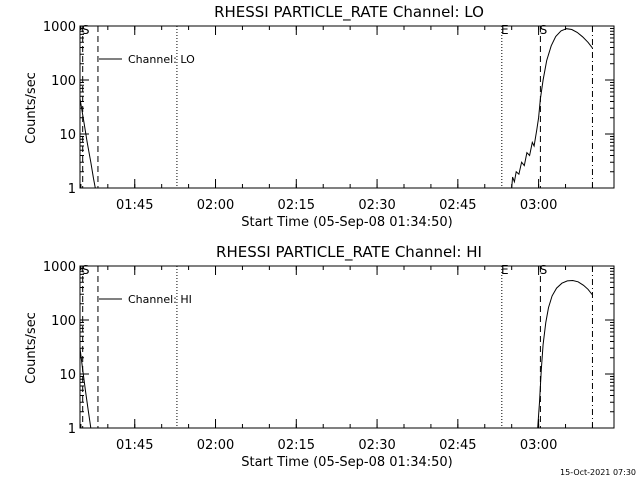 This screenshot has width=640, height=480. I want to click on hi-x-tick-label: 02:30, so click(376, 445).